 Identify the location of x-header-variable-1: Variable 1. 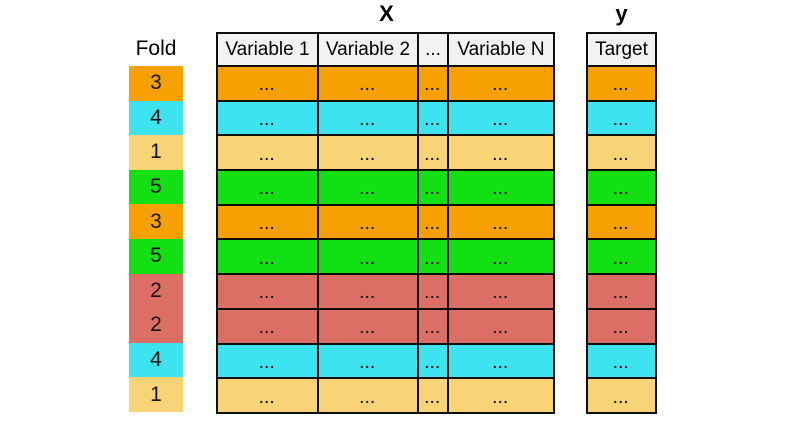
(267, 49).